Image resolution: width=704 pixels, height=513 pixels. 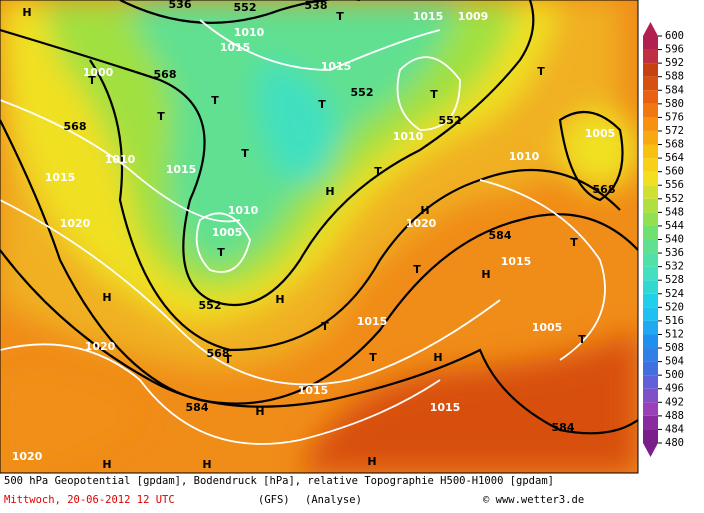 I want to click on colorbar-label: 516, so click(x=674, y=321).